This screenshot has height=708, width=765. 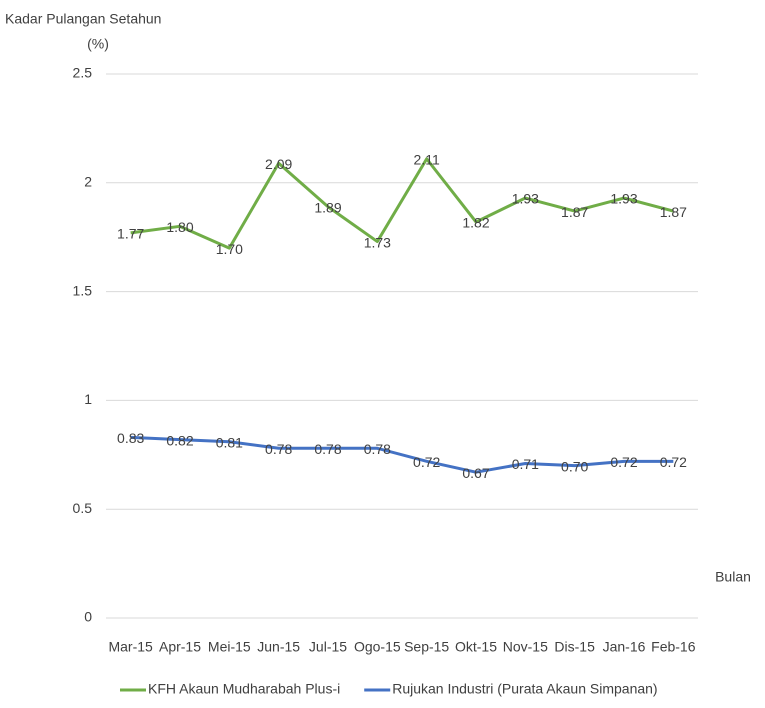 What do you see at coordinates (673, 647) in the screenshot?
I see `x-tick-label: Feb-16` at bounding box center [673, 647].